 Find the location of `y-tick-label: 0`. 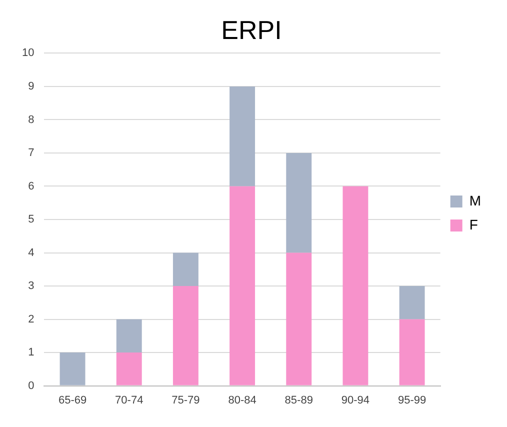

y-tick-label: 0 is located at coordinates (31, 386).